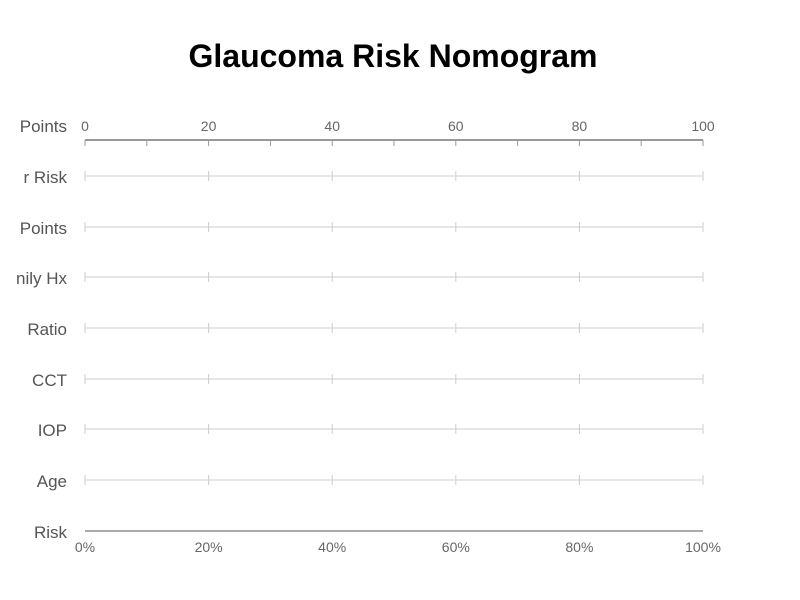  Describe the element at coordinates (45, 177) in the screenshot. I see `row-label-r-risk: r Risk` at that location.